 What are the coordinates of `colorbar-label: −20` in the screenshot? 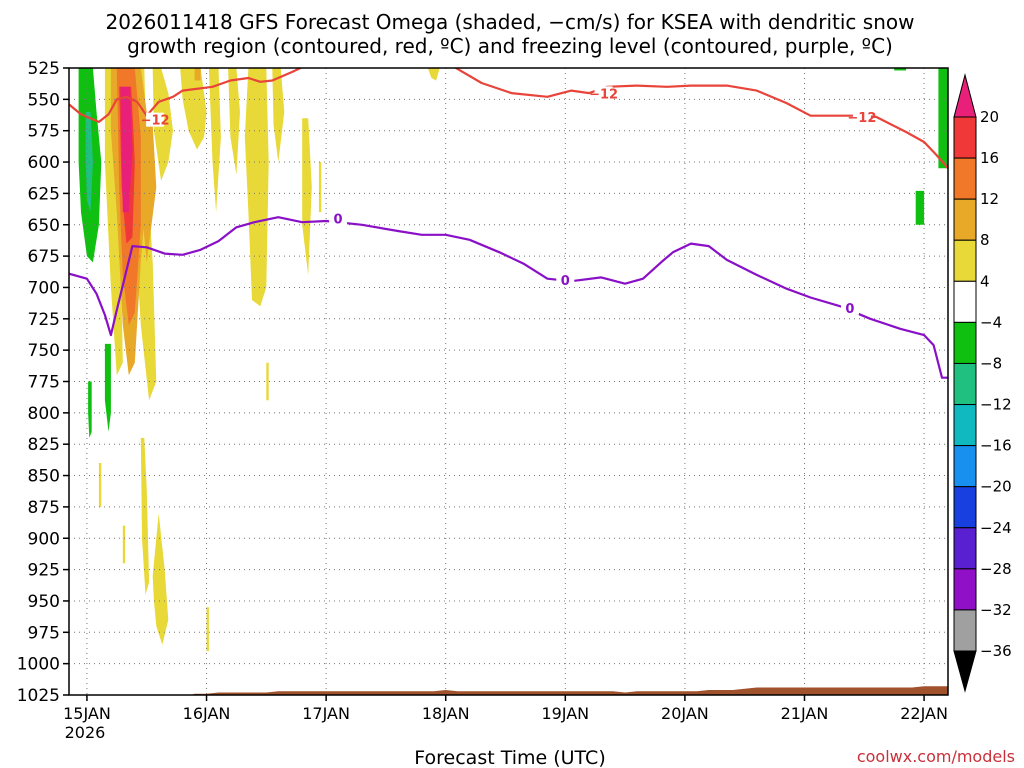 It's located at (996, 487).